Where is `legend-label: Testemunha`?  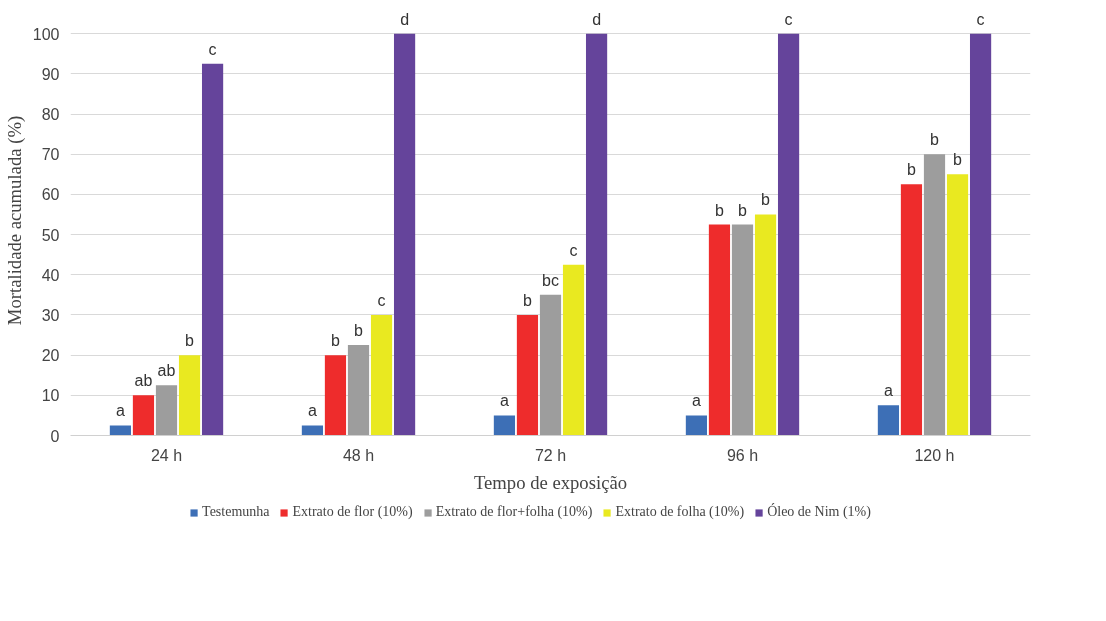 legend-label: Testemunha is located at coordinates (236, 512).